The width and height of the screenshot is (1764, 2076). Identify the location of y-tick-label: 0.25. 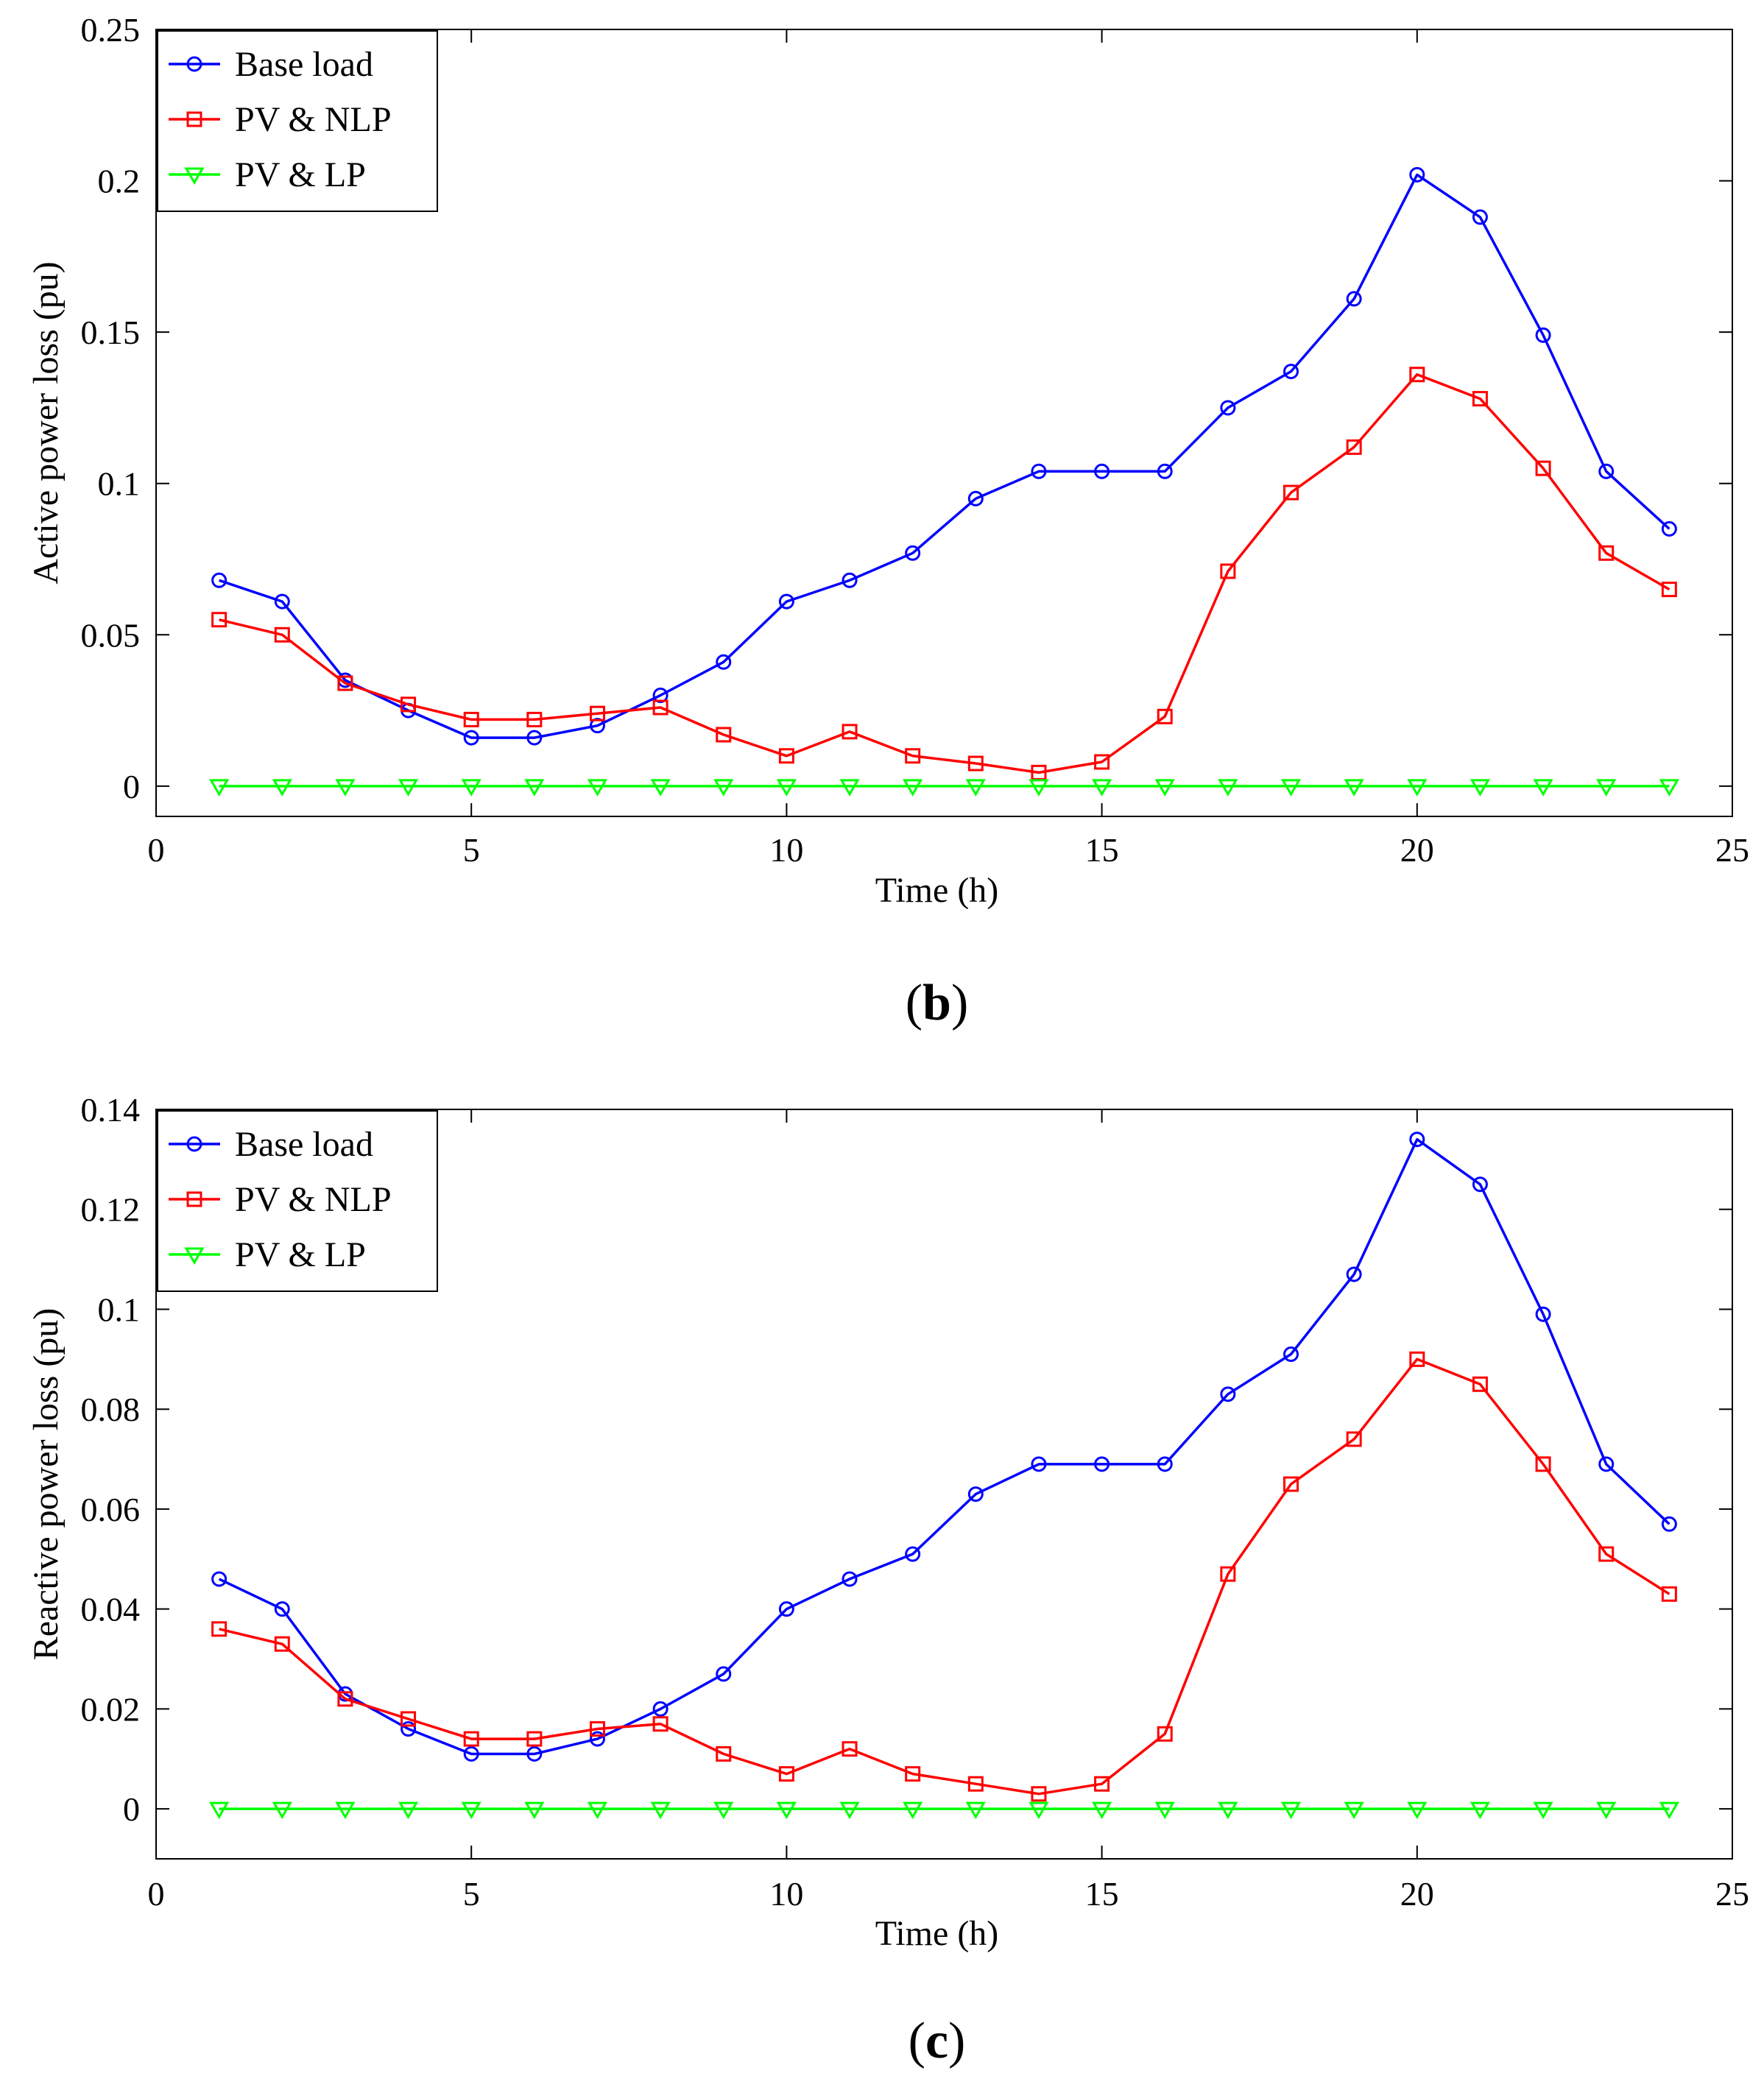
(111, 30).